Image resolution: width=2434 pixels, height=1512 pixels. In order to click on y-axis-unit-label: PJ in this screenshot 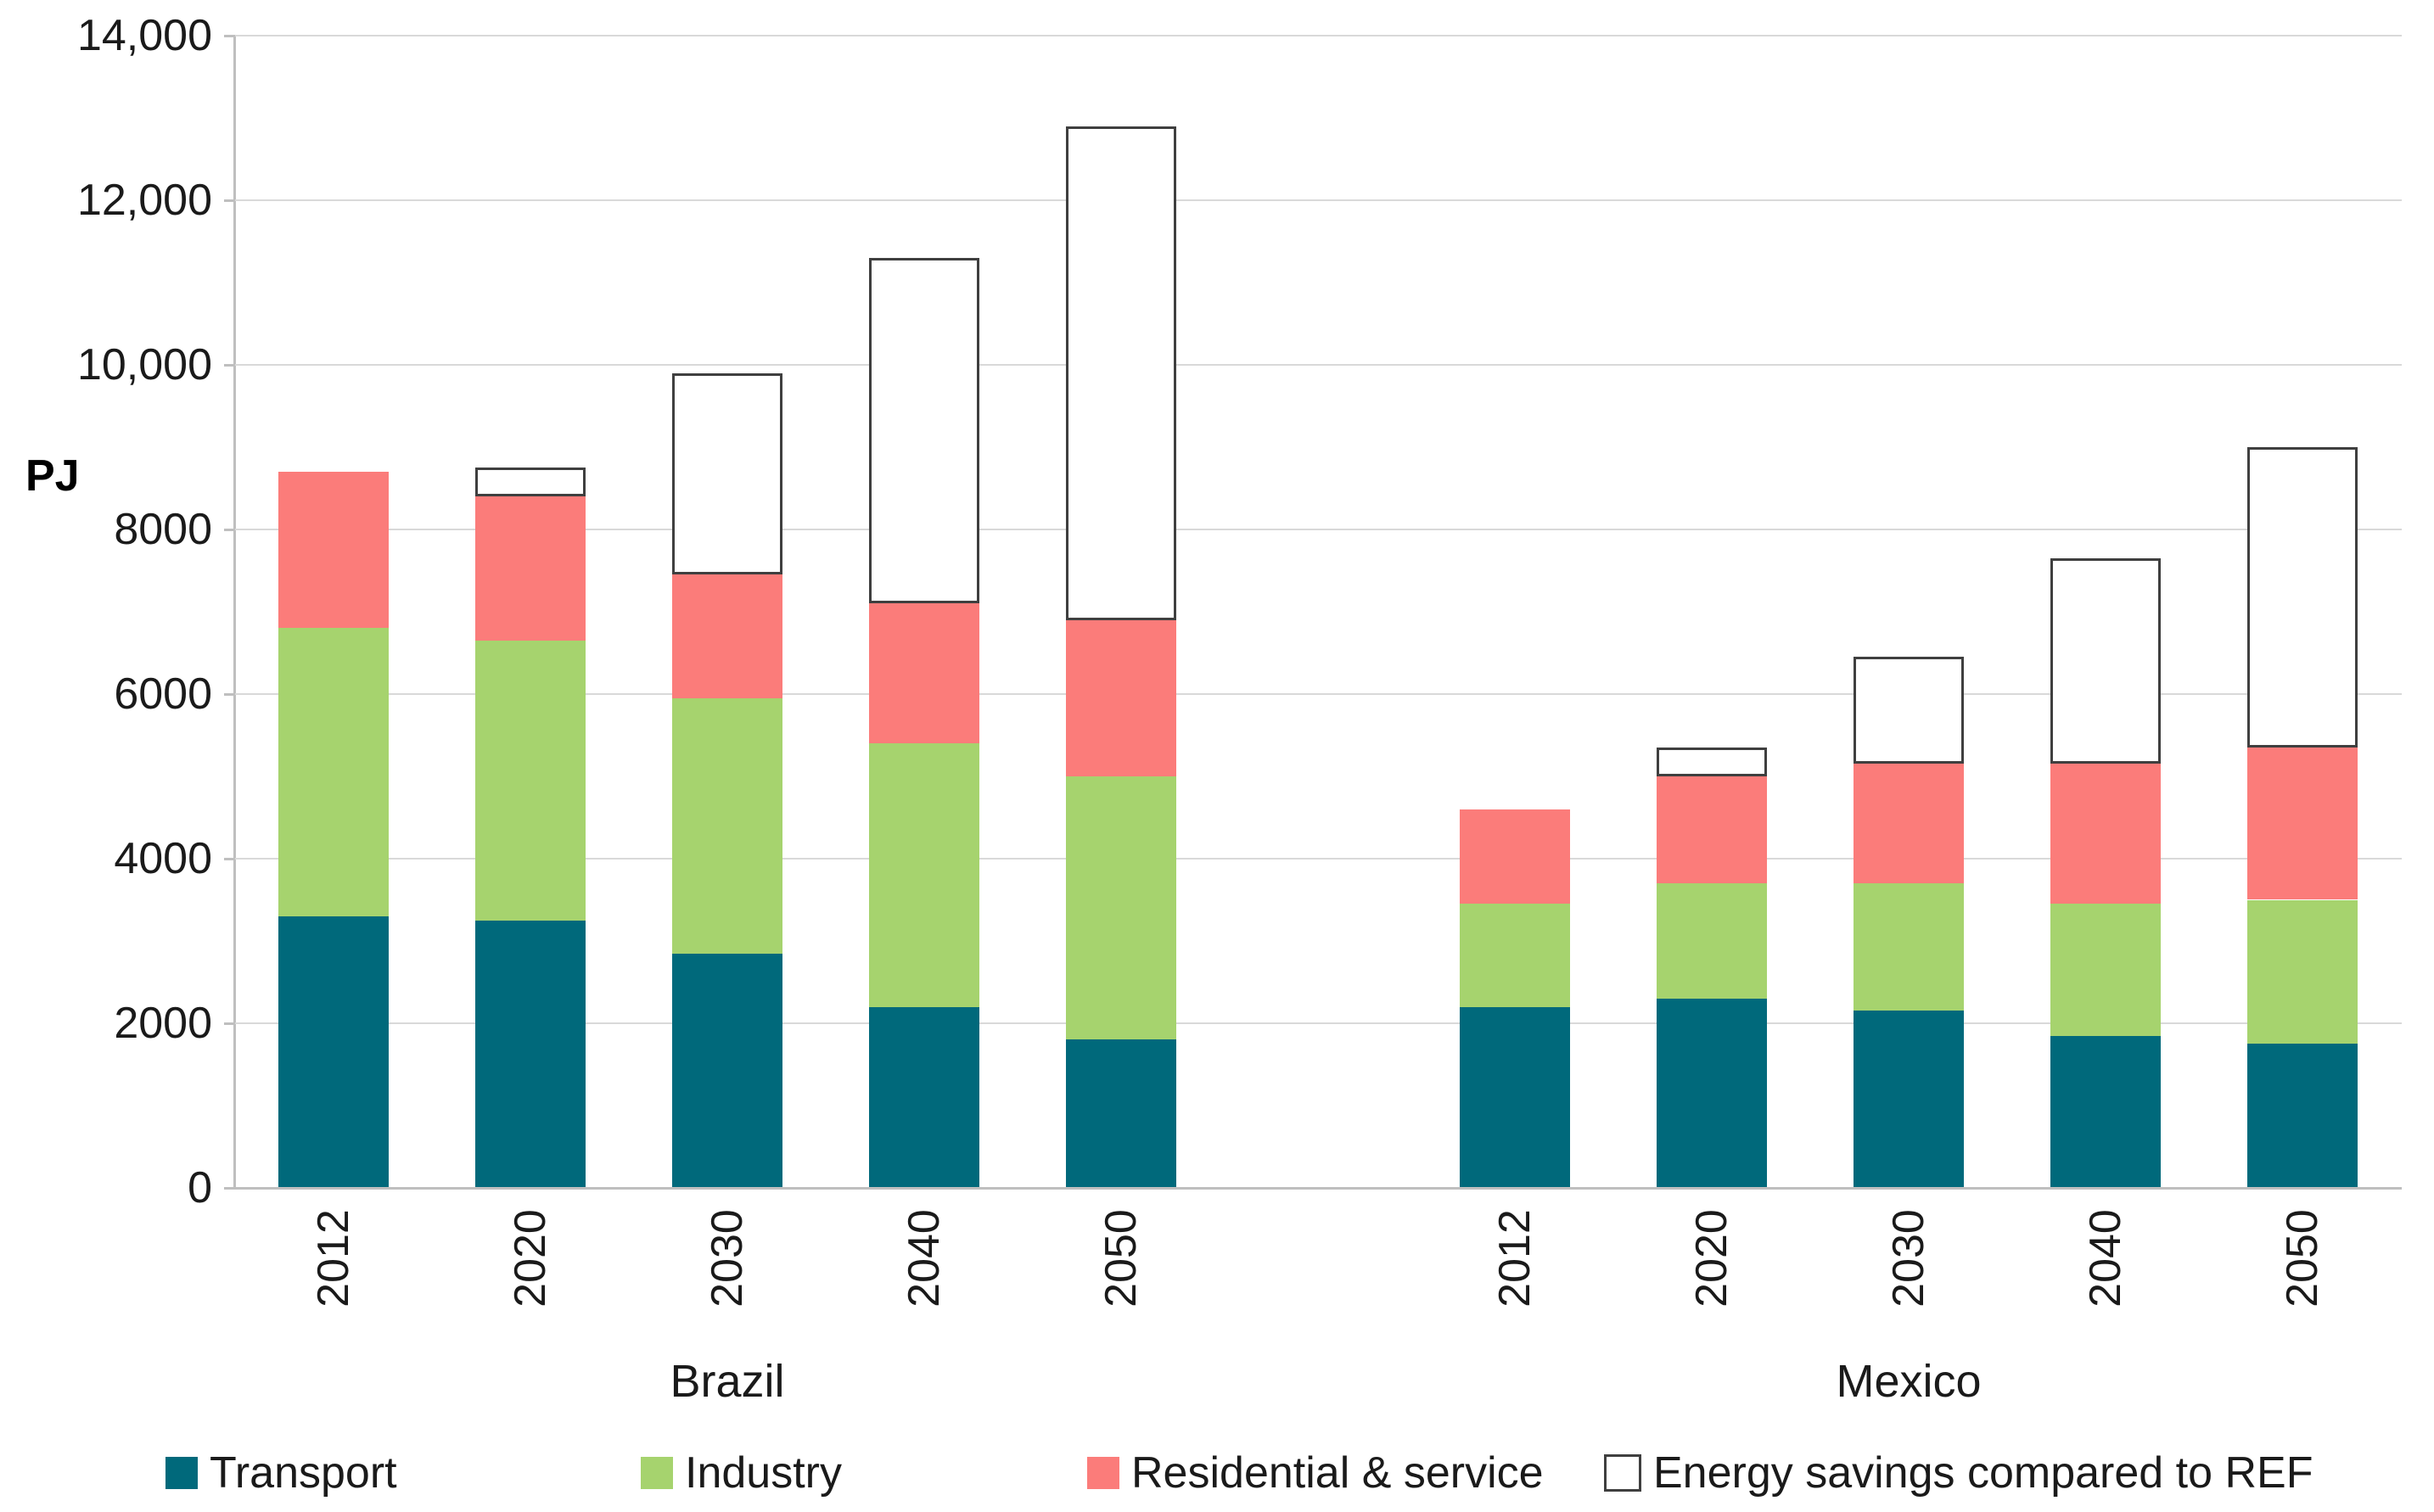, I will do `click(52, 476)`.